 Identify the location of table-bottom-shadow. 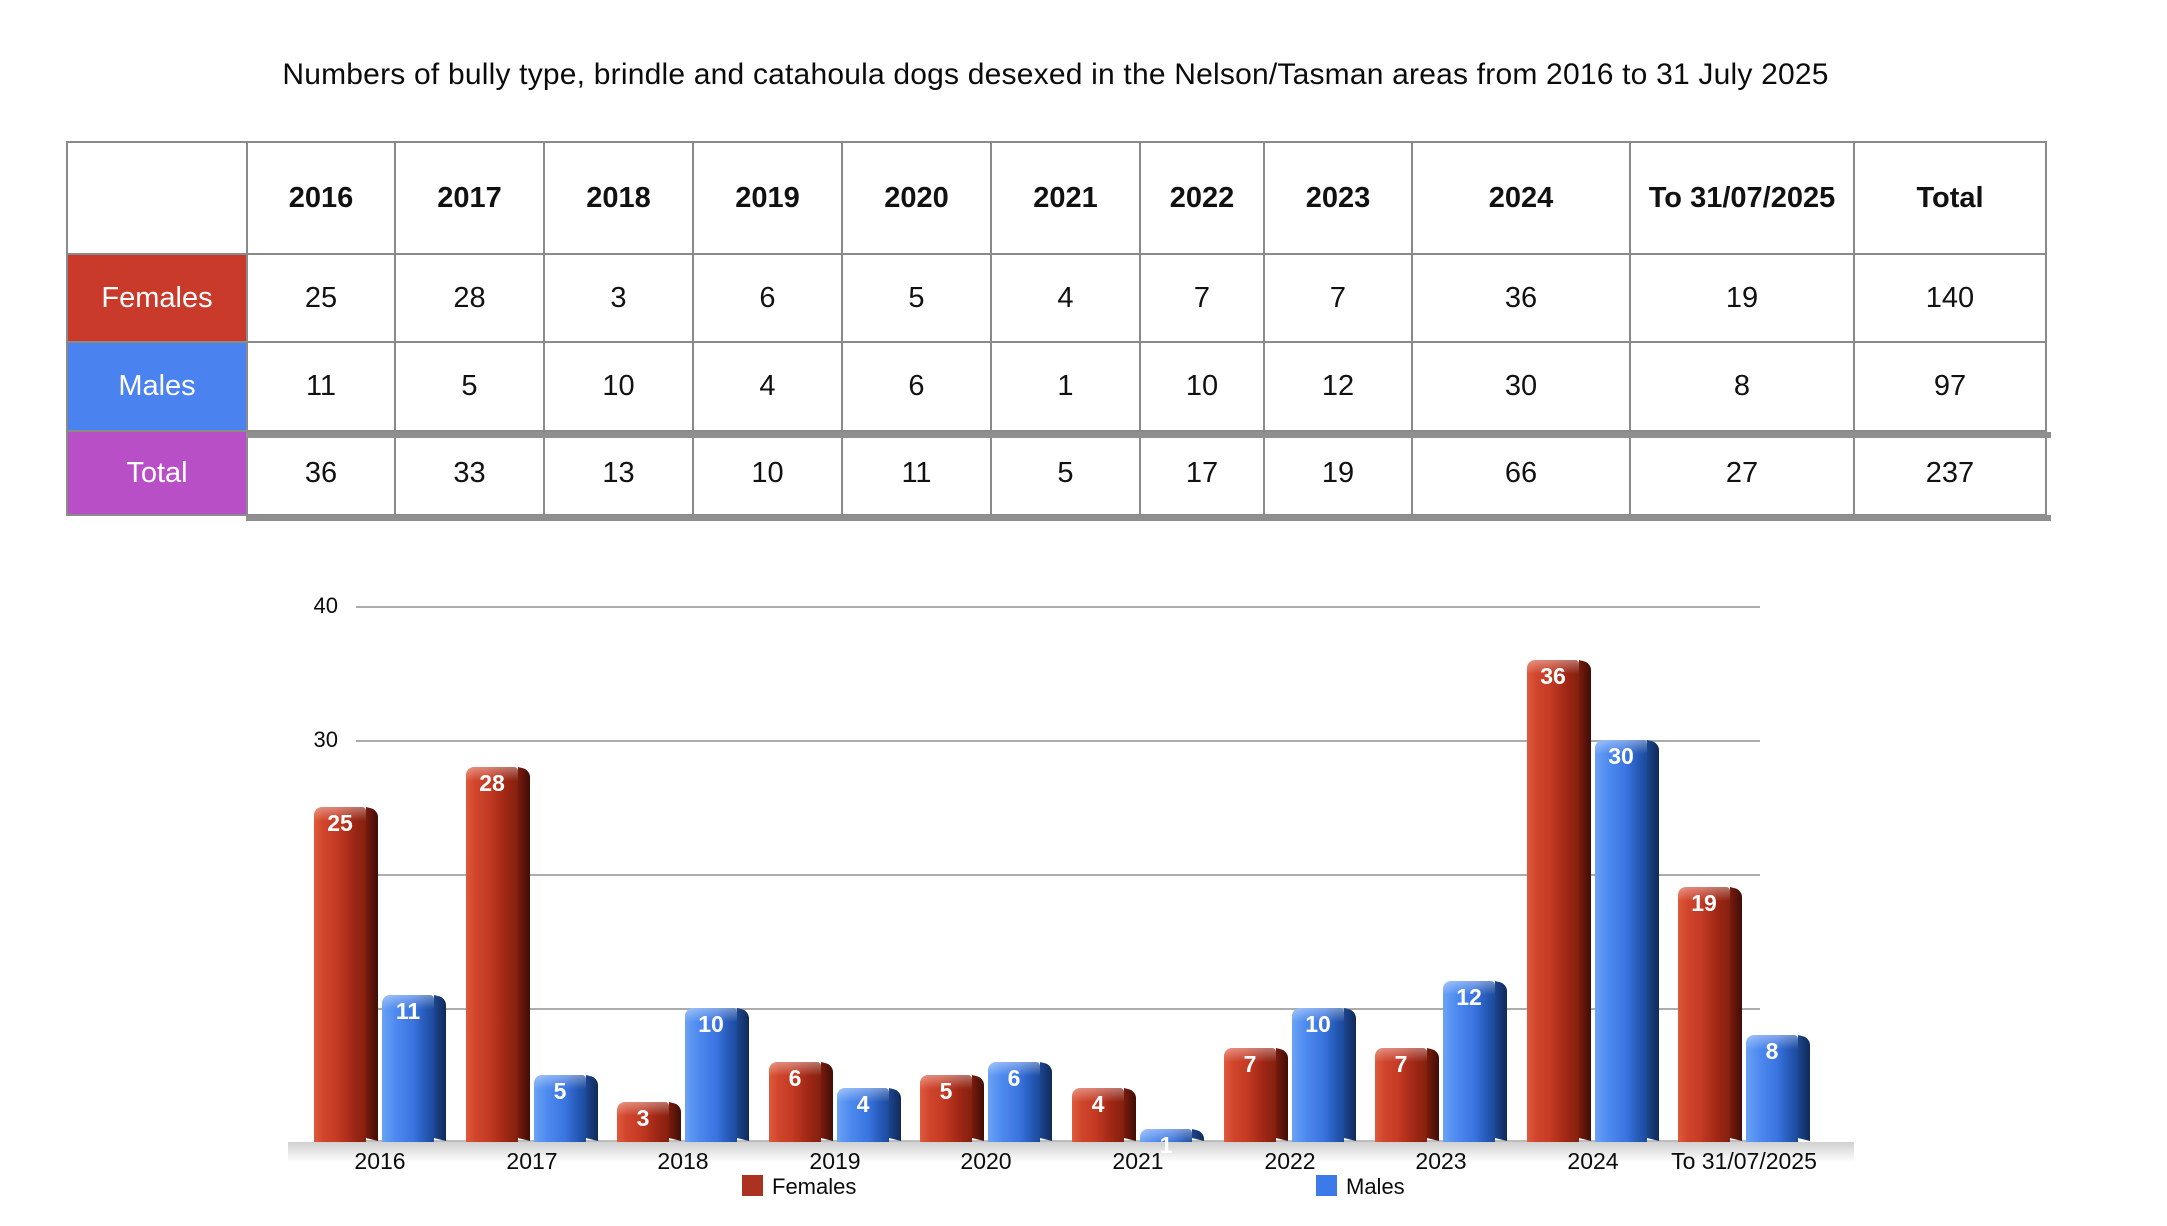
(1148, 518).